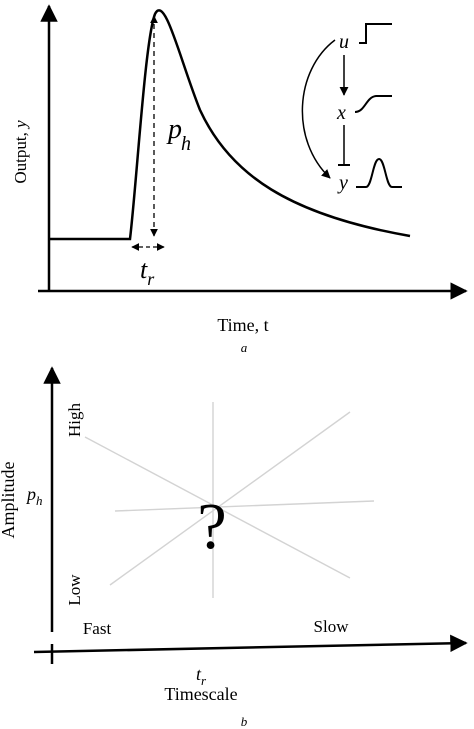 The width and height of the screenshot is (474, 729). Describe the element at coordinates (250, 644) in the screenshot. I see `panel-b-x-axis` at that location.